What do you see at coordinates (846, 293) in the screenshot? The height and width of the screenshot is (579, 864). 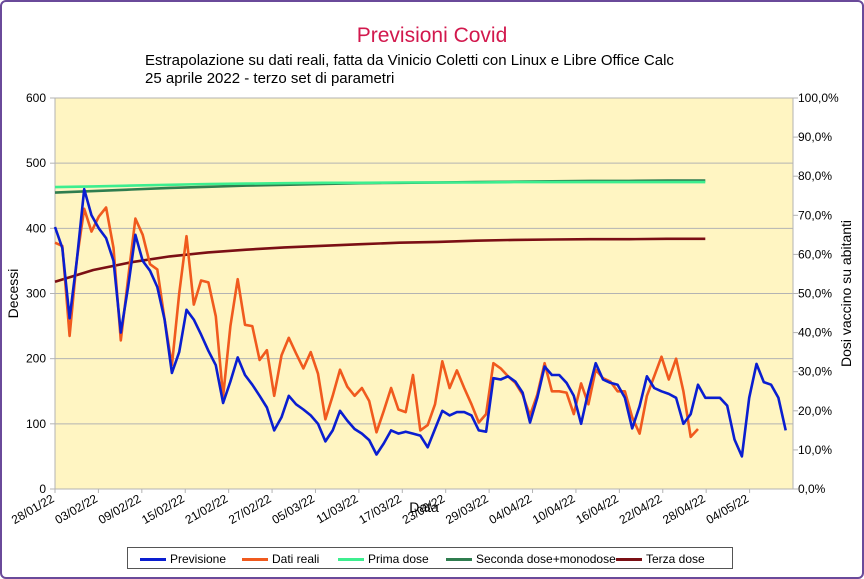 I see `y2-axis-label: Dosi vaccino su abitanti` at bounding box center [846, 293].